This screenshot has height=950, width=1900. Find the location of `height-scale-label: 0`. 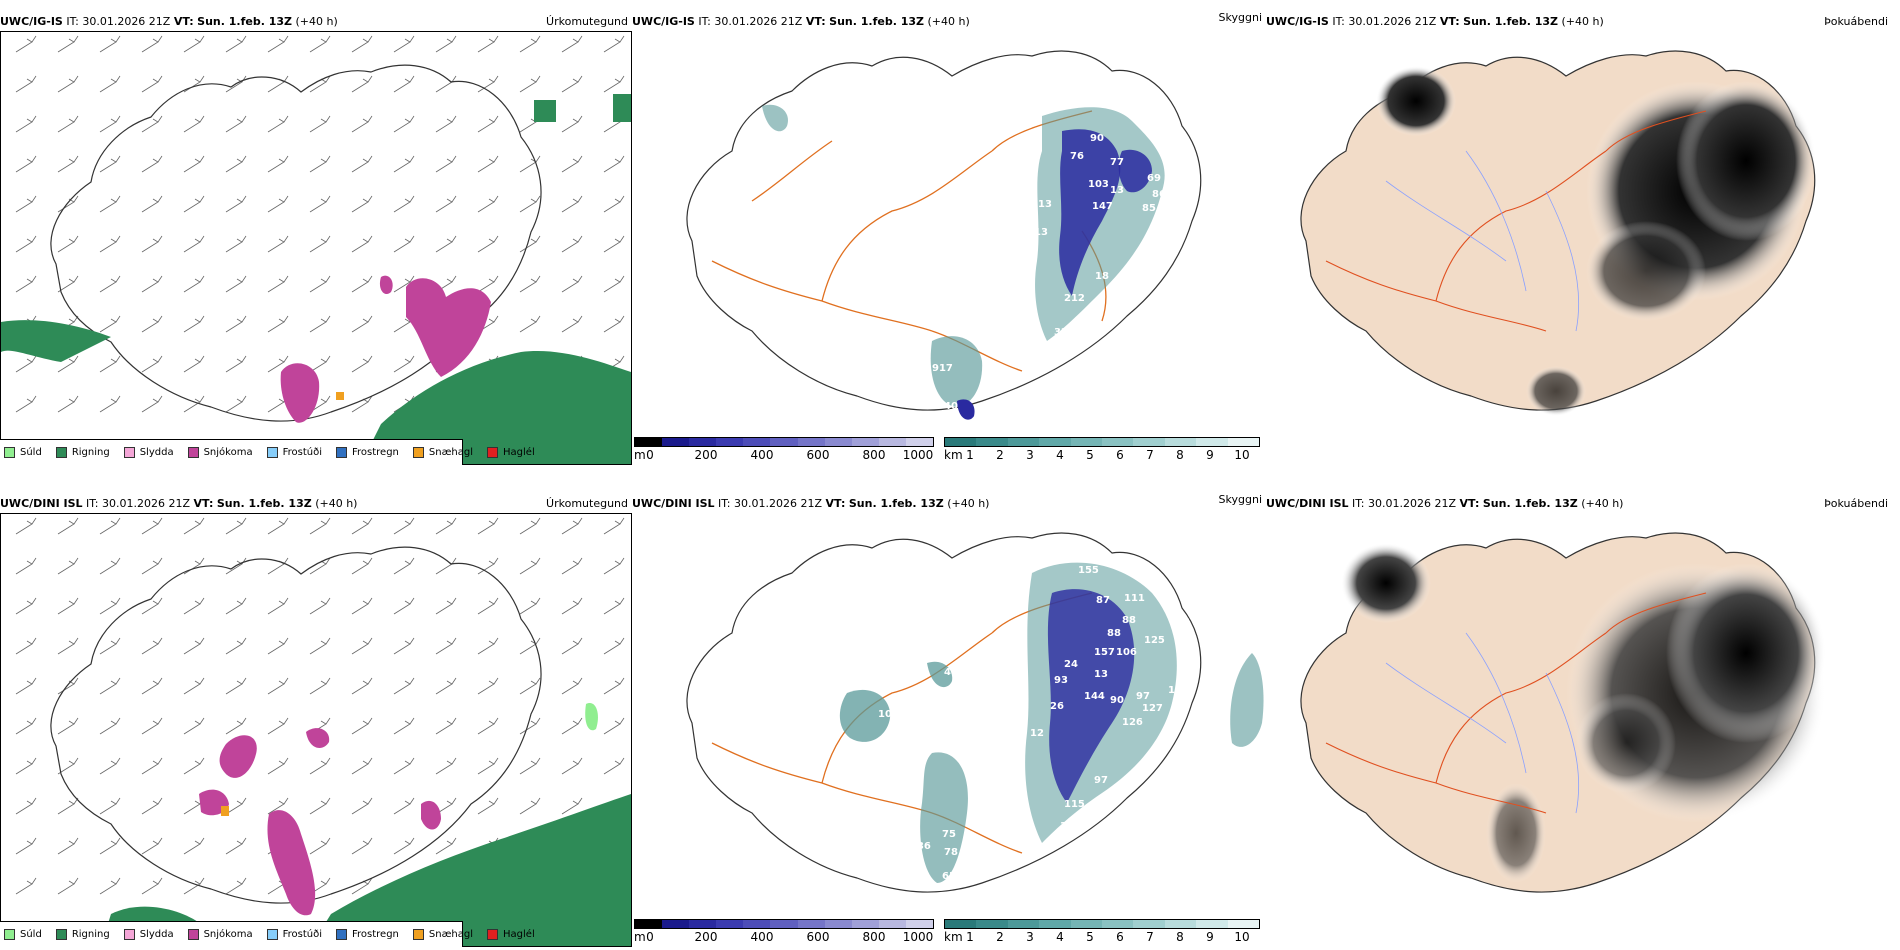

height-scale-label: 0 is located at coordinates (650, 937).